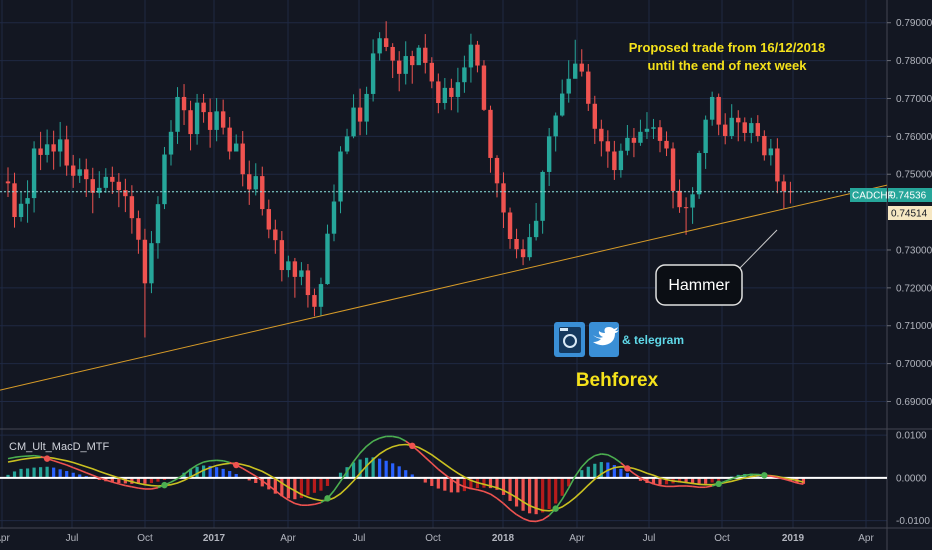 This screenshot has width=932, height=550. I want to click on price-tick-label: 0.77000, so click(914, 99).